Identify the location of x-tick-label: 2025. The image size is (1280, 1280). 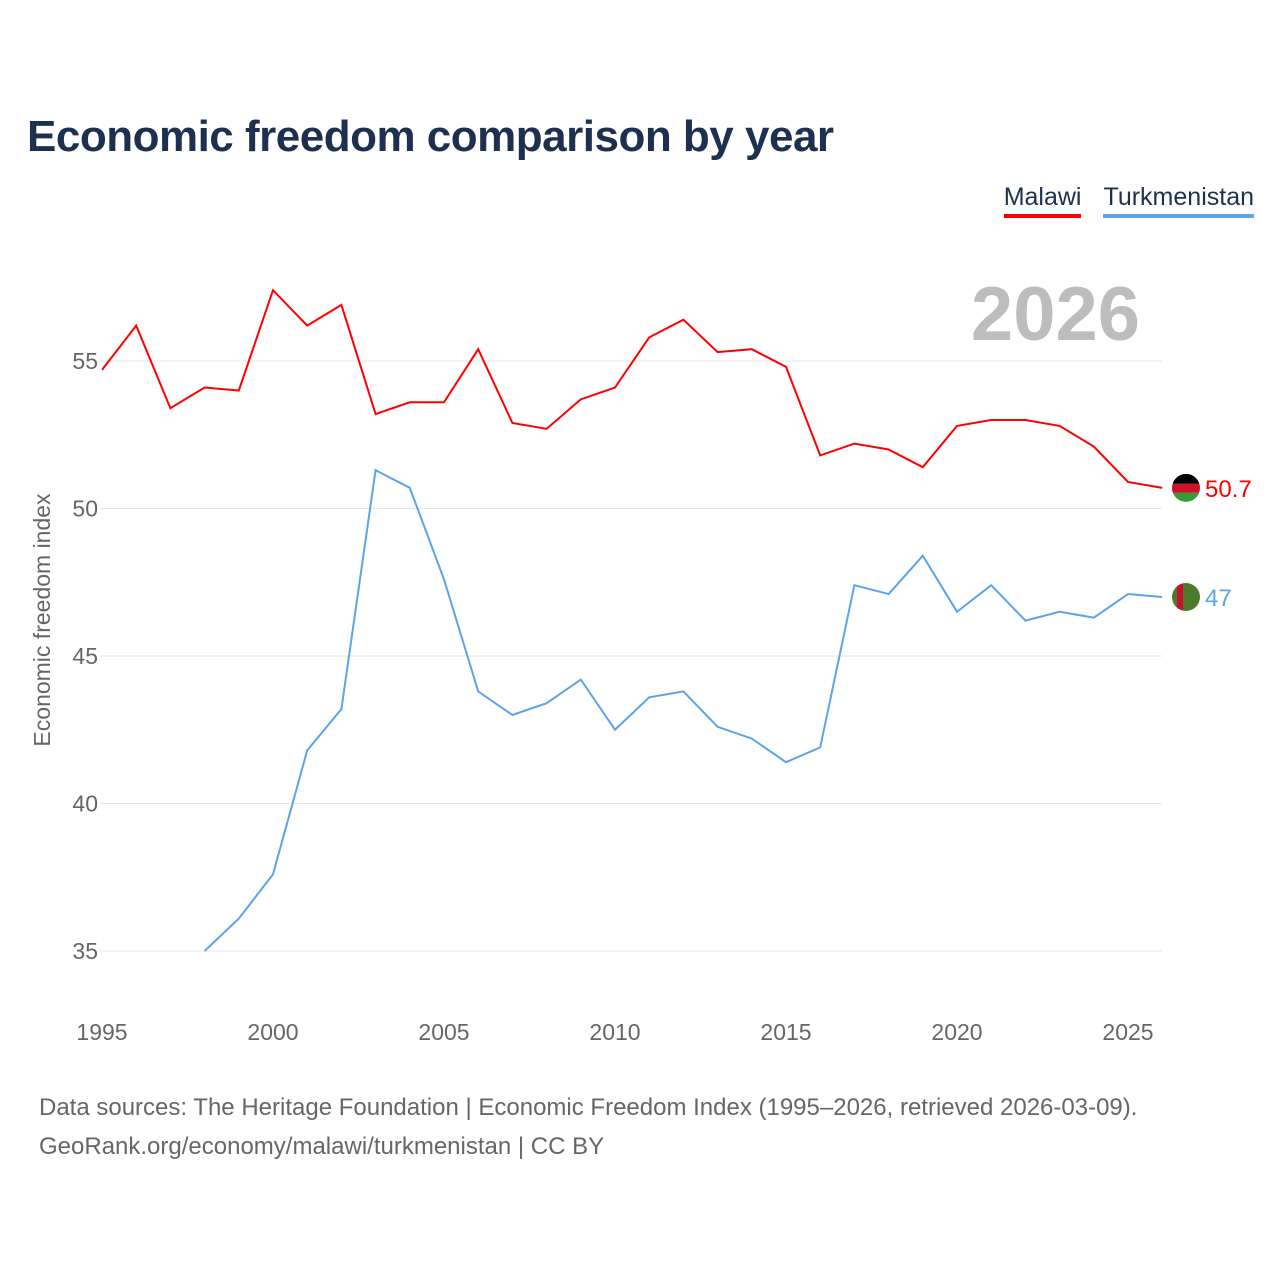
(1127, 1032).